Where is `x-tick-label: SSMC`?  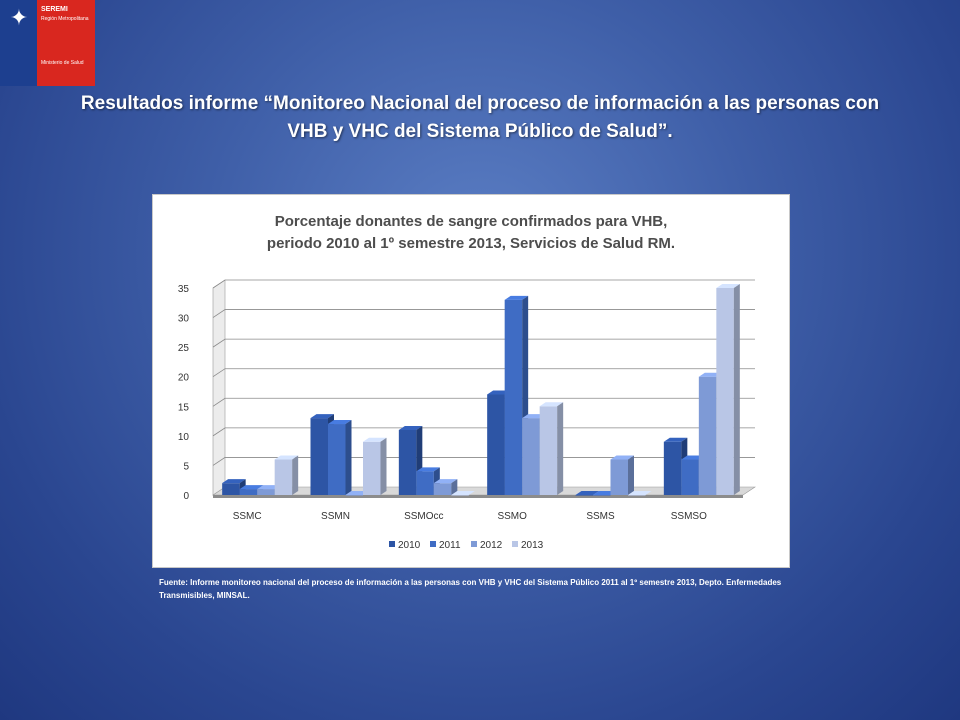
x-tick-label: SSMC is located at coordinates (247, 516).